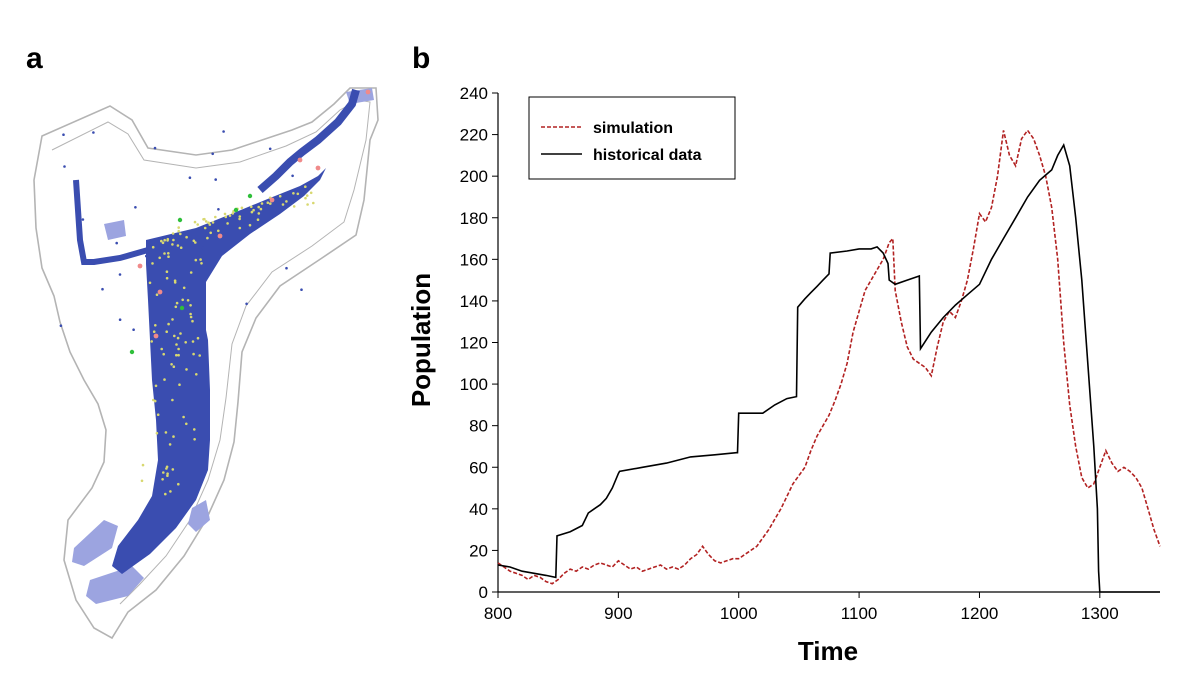 The height and width of the screenshot is (676, 1200). What do you see at coordinates (633, 128) in the screenshot?
I see `legend-label-simulation: simulation` at bounding box center [633, 128].